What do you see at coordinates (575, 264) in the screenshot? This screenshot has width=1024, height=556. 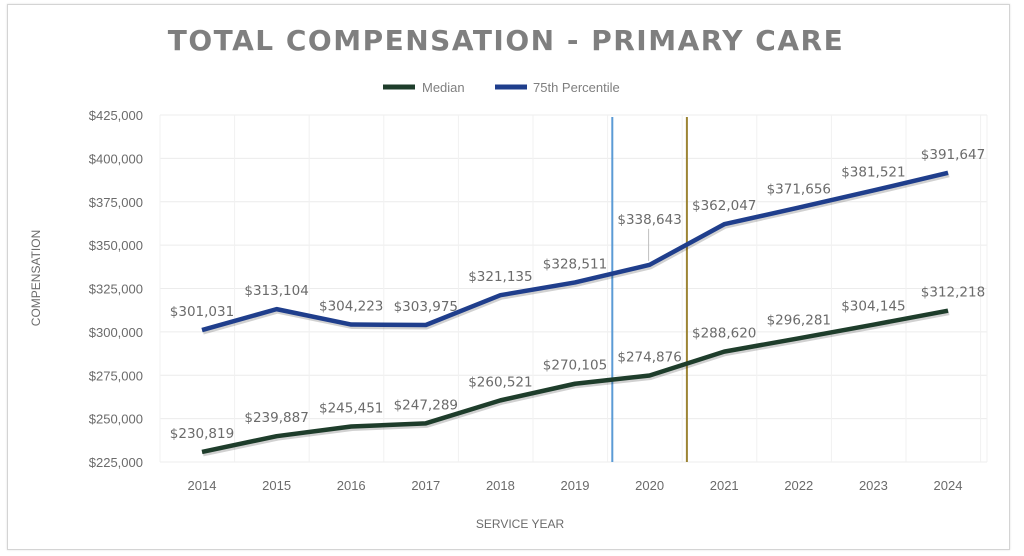 I see `data-label-75th-percentile: $328,511` at bounding box center [575, 264].